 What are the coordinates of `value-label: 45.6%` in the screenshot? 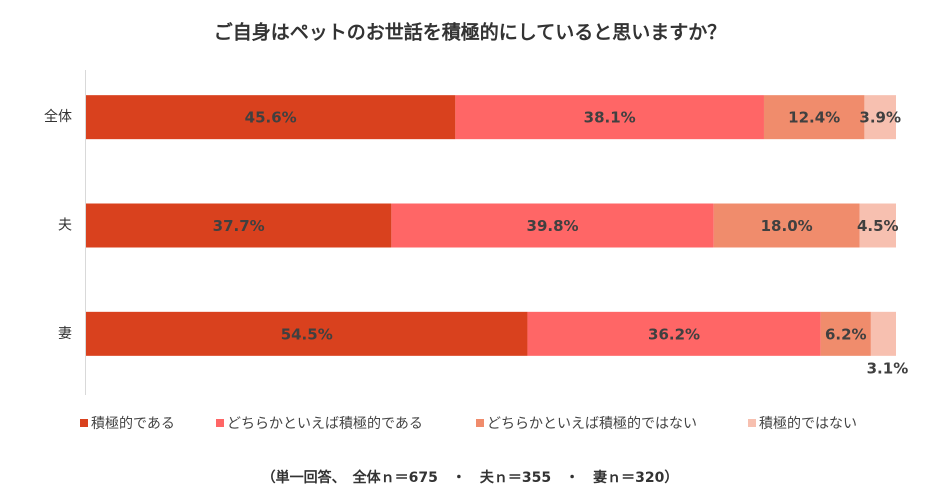 It's located at (271, 118).